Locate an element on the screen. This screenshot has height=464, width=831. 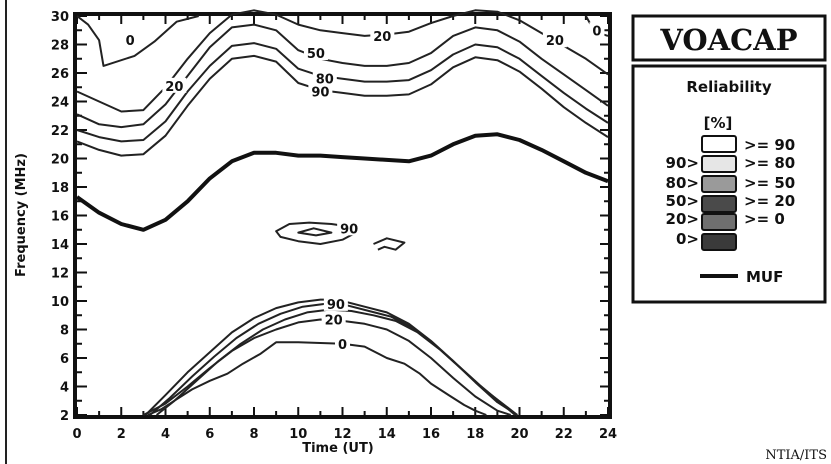
legend-right-50: >= 50 is located at coordinates (769, 183).